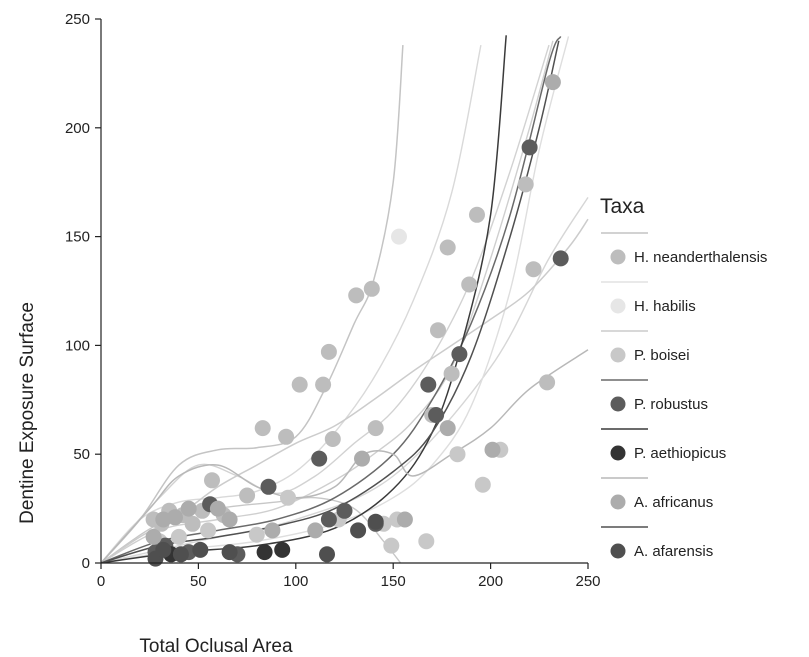 Image resolution: width=809 pixels, height=657 pixels. I want to click on x-tick-label: 250, so click(587, 581).